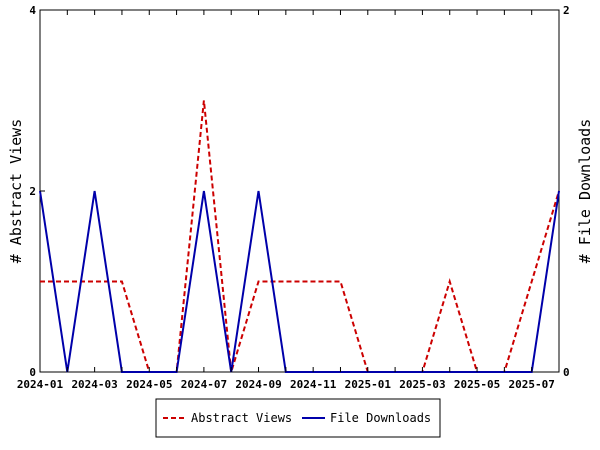 This screenshot has height=450, width=600. What do you see at coordinates (368, 384) in the screenshot?
I see `x-tick-label: 2025-01` at bounding box center [368, 384].